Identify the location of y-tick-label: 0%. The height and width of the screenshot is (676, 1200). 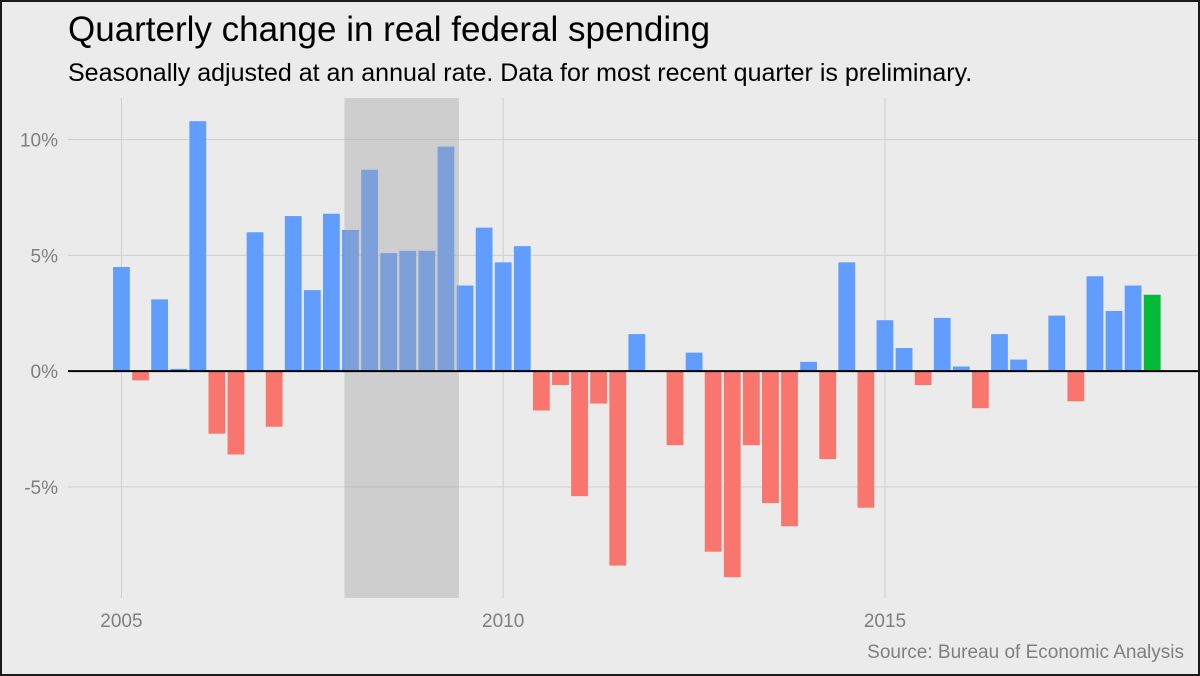
(45, 372).